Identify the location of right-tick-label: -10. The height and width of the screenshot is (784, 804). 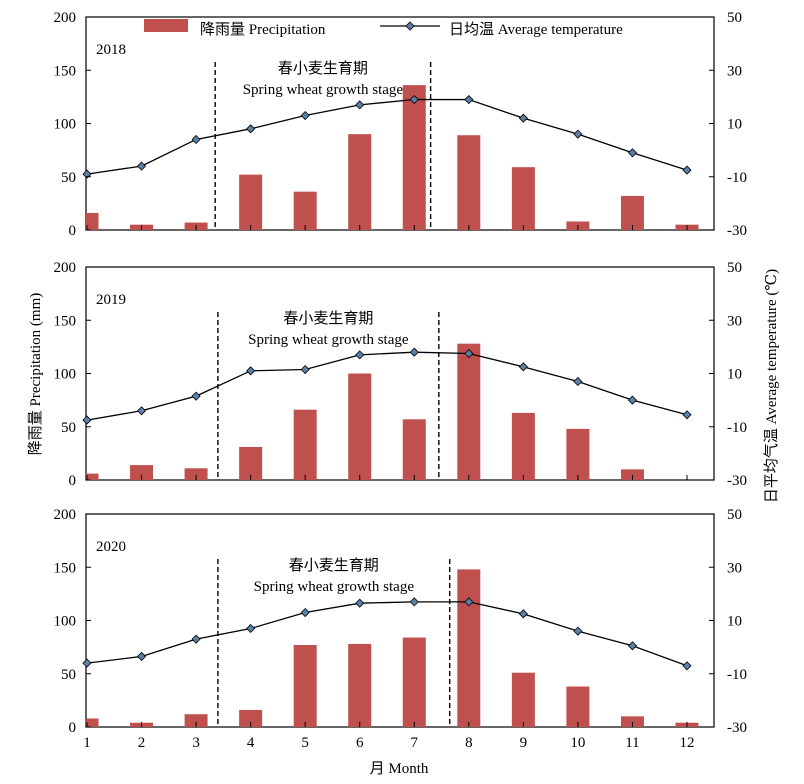
(737, 675).